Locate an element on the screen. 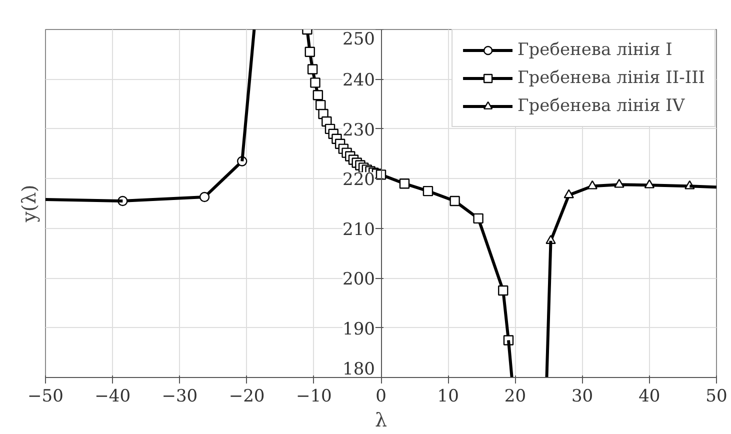 This screenshot has height=434, width=731. legend-label: Гребенева лінія IV is located at coordinates (601, 106).